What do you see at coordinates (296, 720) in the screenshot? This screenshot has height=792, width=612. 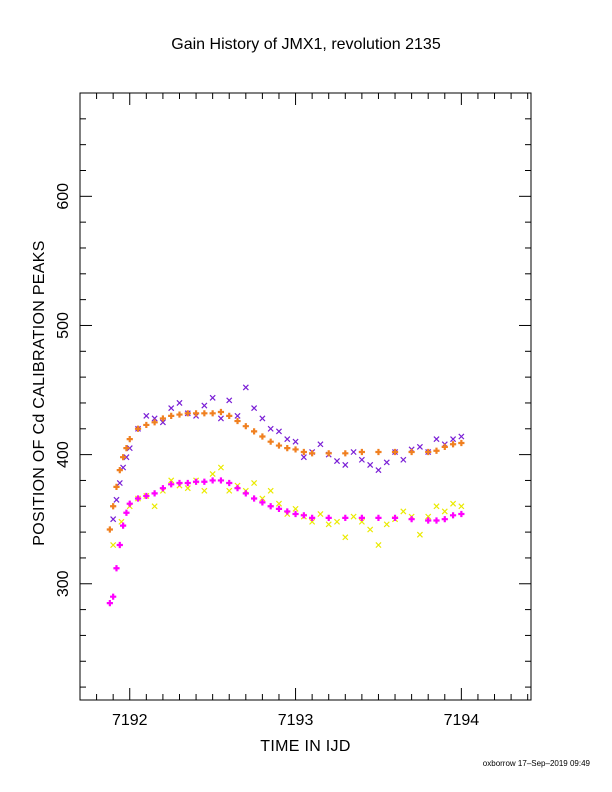 I see `x-tick-label: 7193` at bounding box center [296, 720].